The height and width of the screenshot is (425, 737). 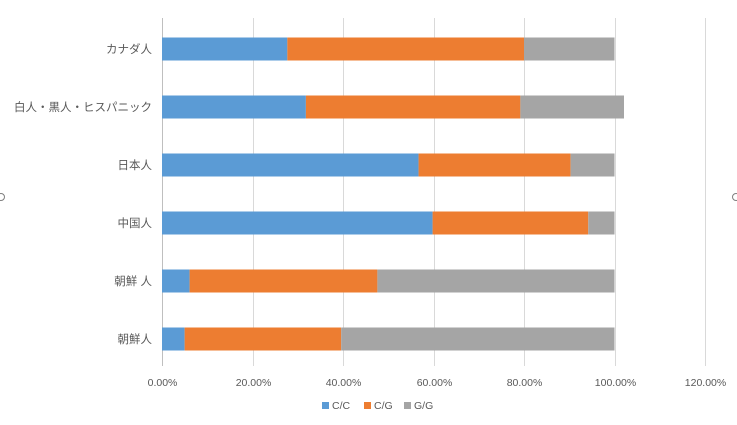 I want to click on x-tick-label: 20.00%, so click(x=254, y=383).